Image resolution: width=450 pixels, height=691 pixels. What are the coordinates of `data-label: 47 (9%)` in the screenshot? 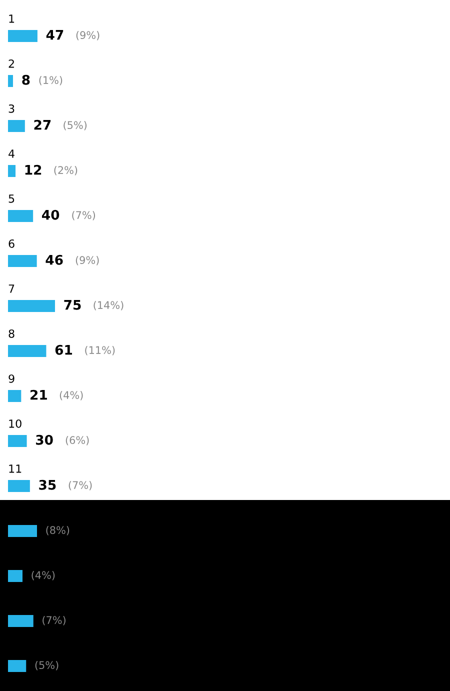 It's located at (73, 35).